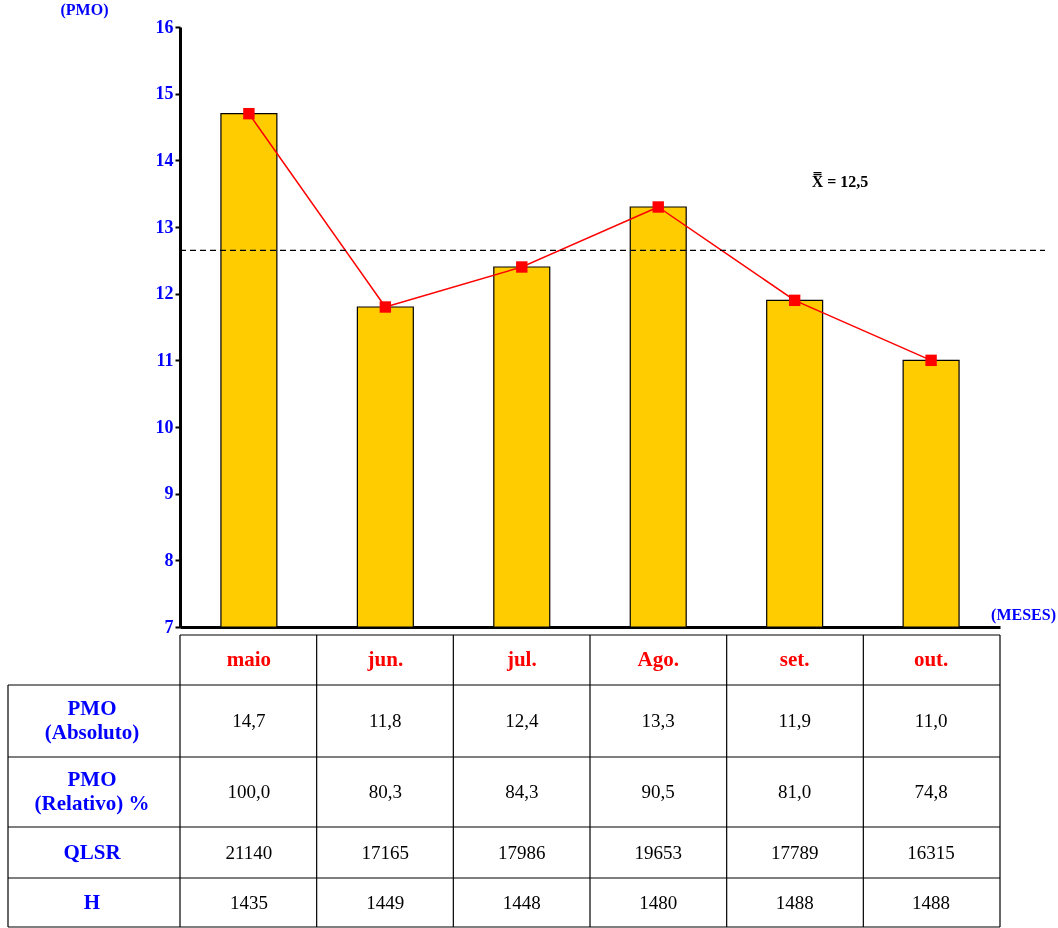 This screenshot has height=928, width=1058. What do you see at coordinates (795, 791) in the screenshot?
I see `text: 81,0` at bounding box center [795, 791].